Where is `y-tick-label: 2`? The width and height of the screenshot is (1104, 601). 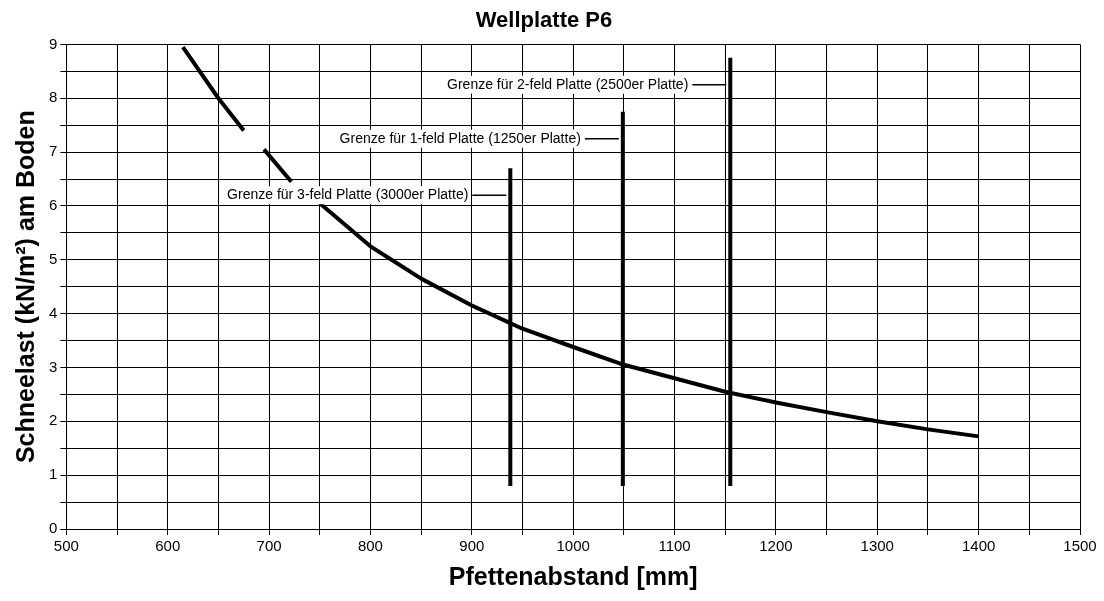
y-tick-label: 2 is located at coordinates (53, 420).